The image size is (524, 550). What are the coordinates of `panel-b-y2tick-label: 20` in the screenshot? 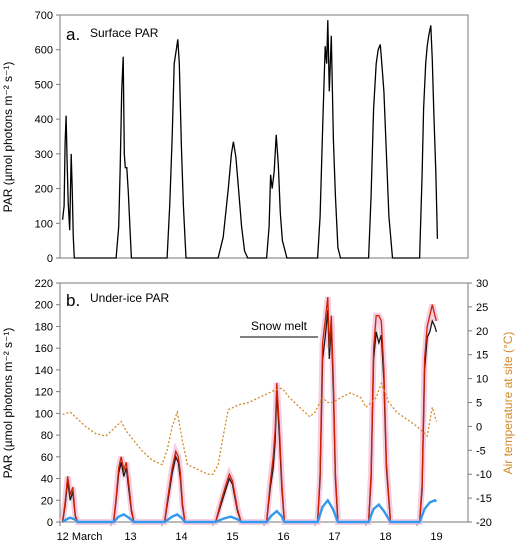 It's located at (482, 332).